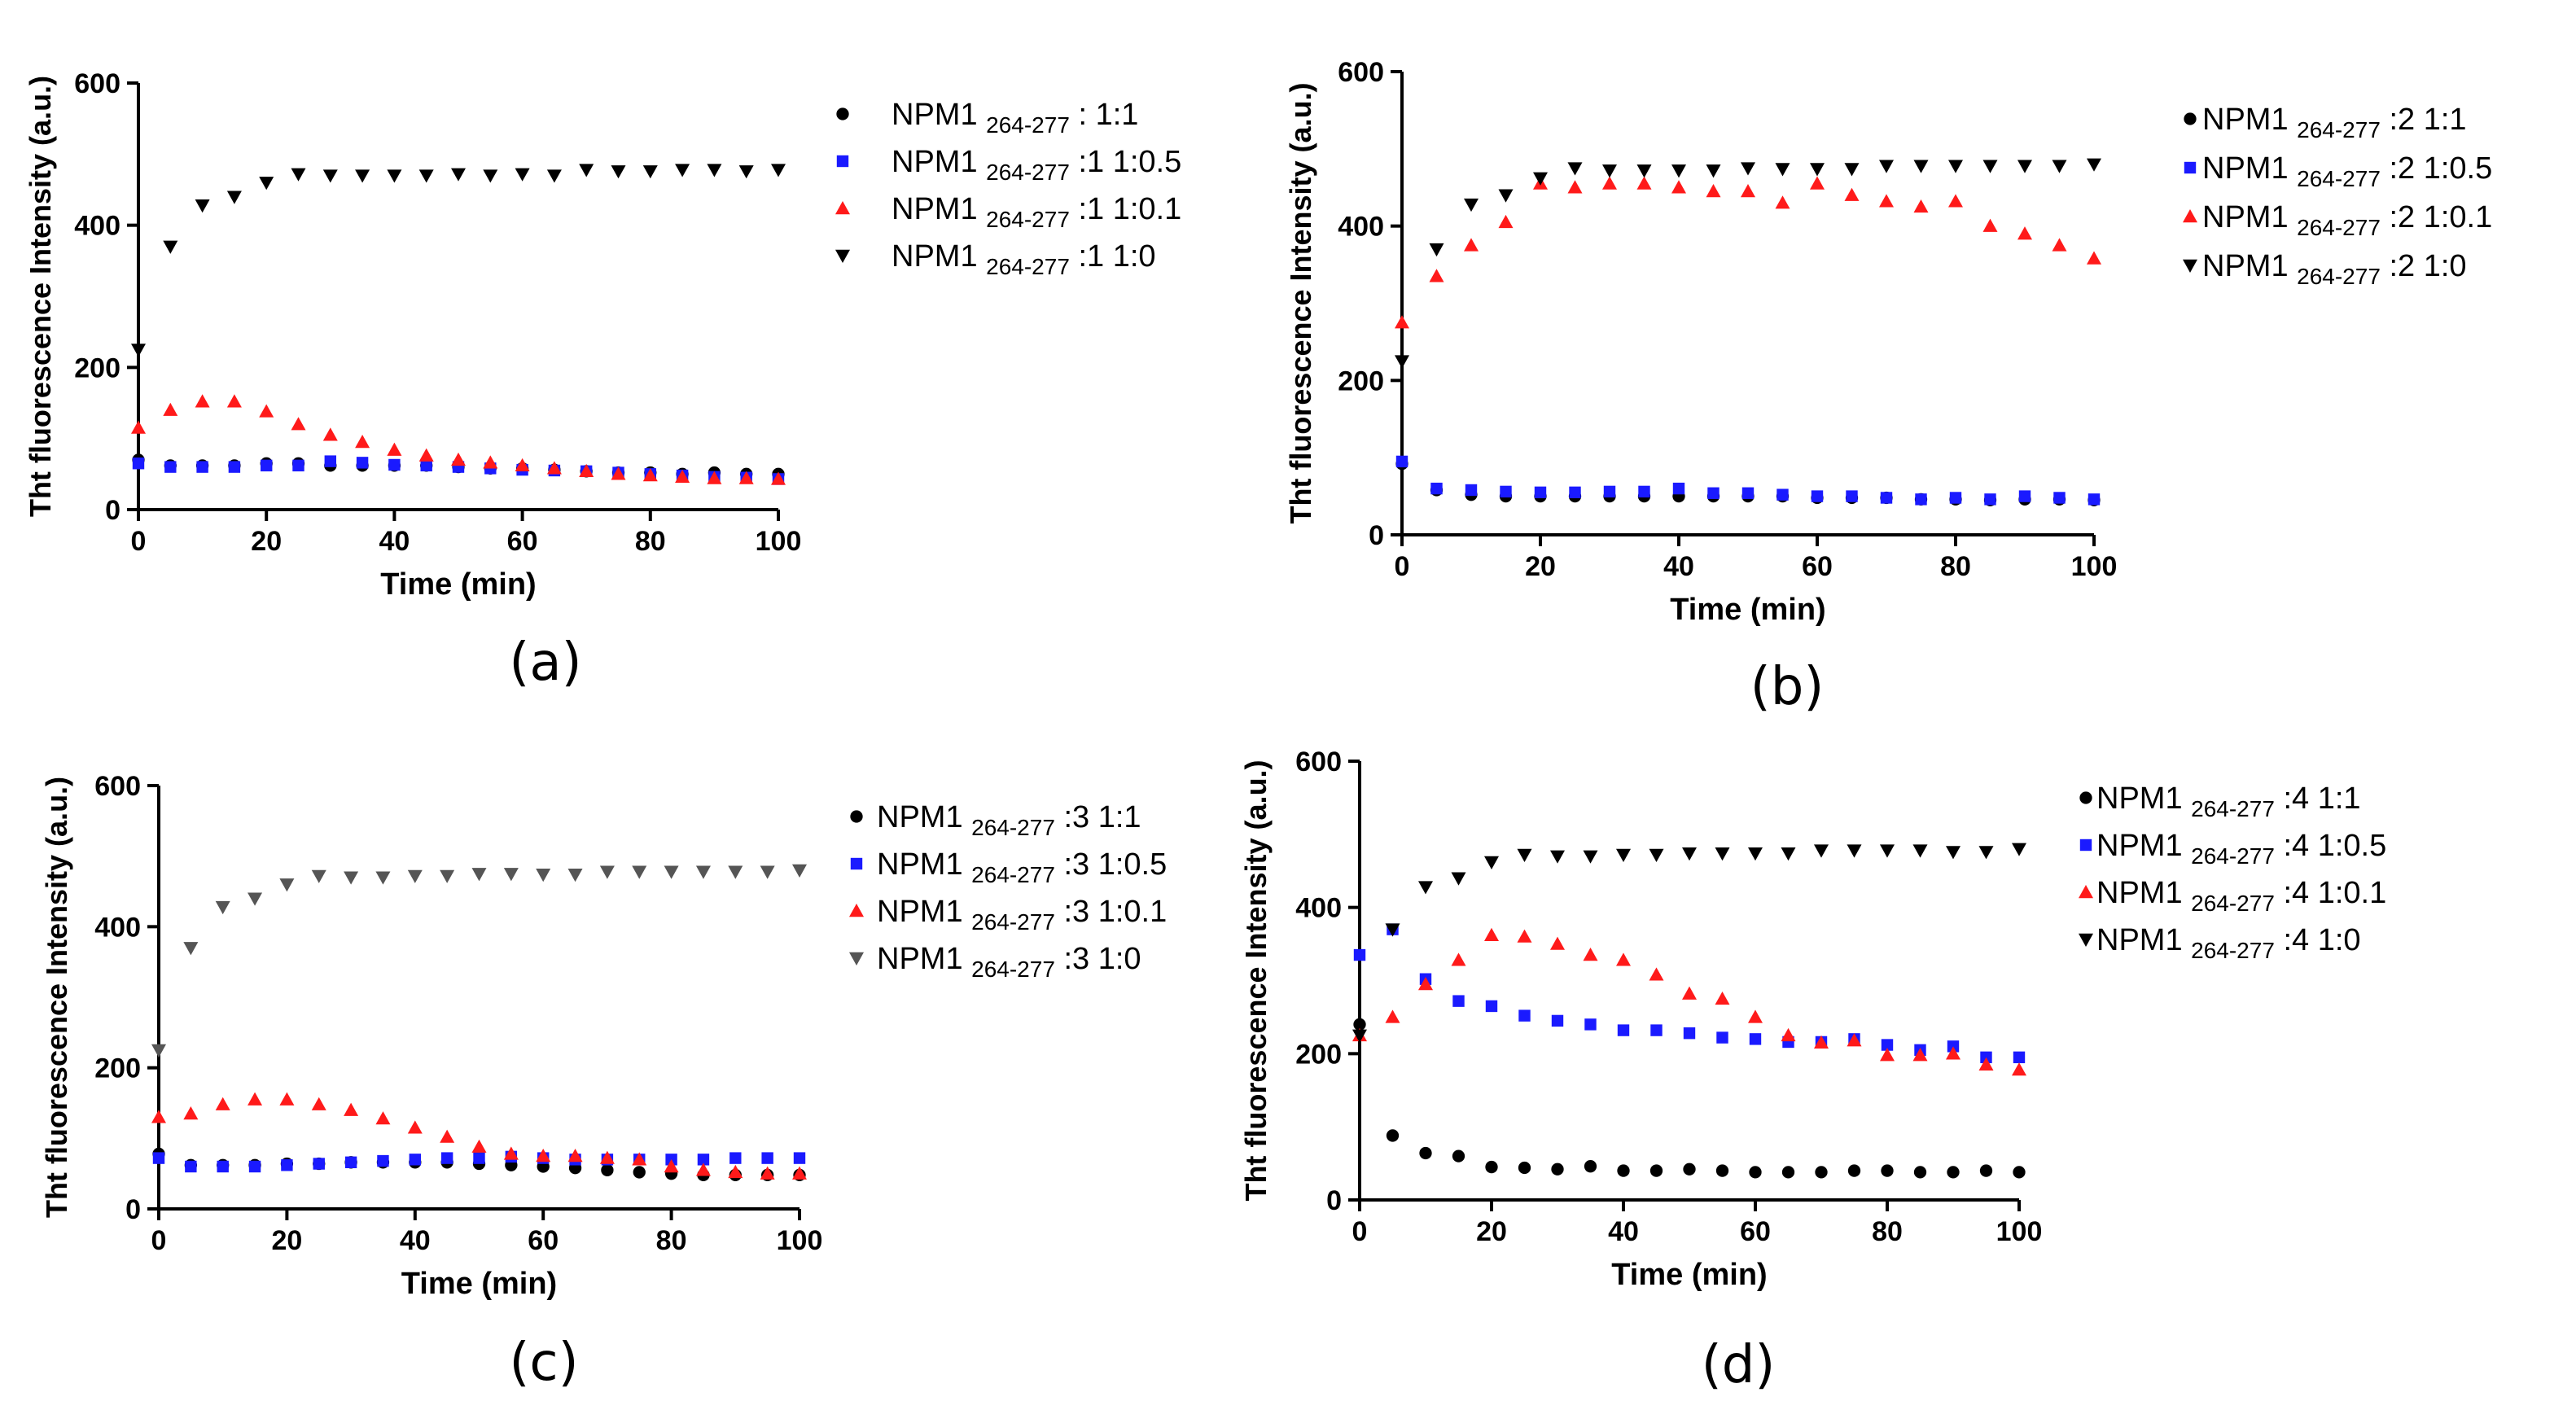  What do you see at coordinates (543, 1363) in the screenshot?
I see `panel-label: (c)` at bounding box center [543, 1363].